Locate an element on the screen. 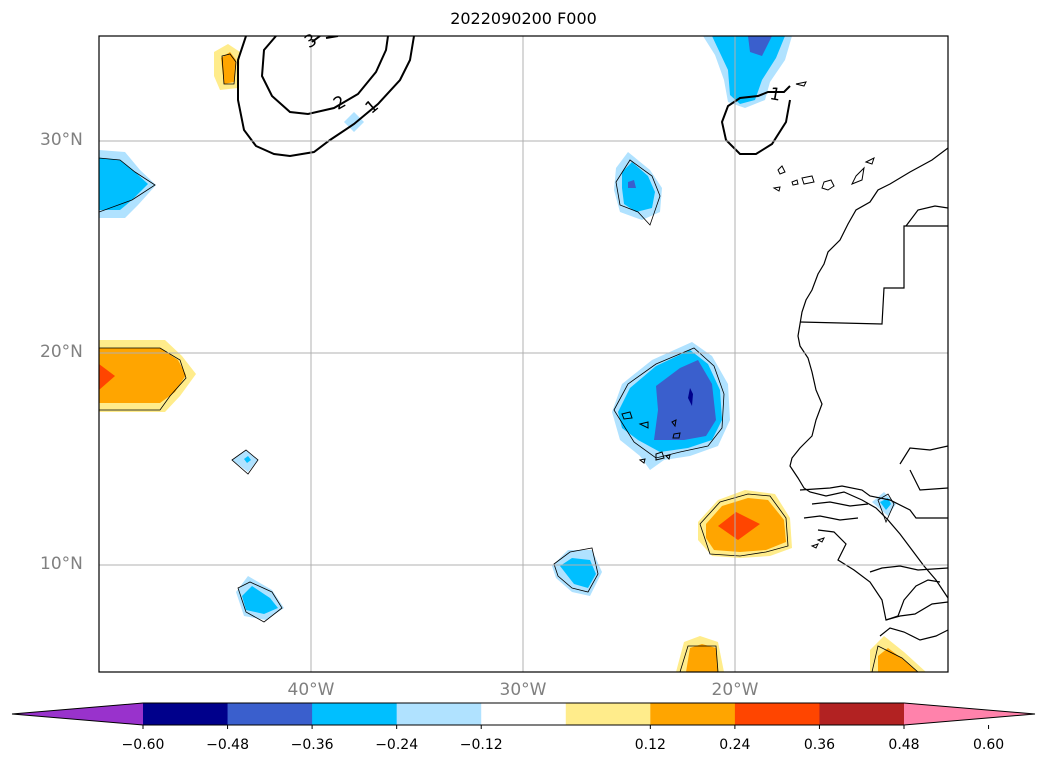 This screenshot has height=765, width=1047. latitude-label: 20°N is located at coordinates (61, 352).